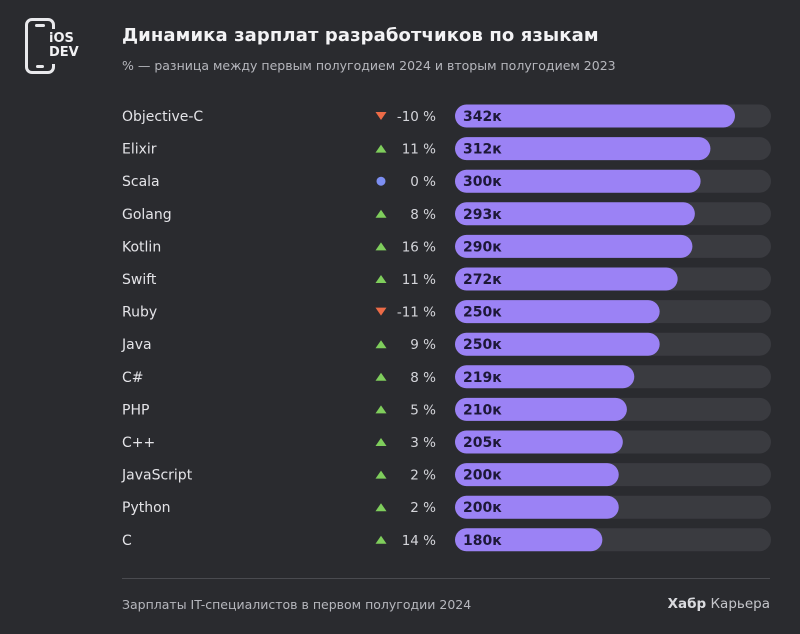 This screenshot has height=634, width=800. Describe the element at coordinates (740, 604) in the screenshot. I see `brand-suffix: Карьера` at that location.